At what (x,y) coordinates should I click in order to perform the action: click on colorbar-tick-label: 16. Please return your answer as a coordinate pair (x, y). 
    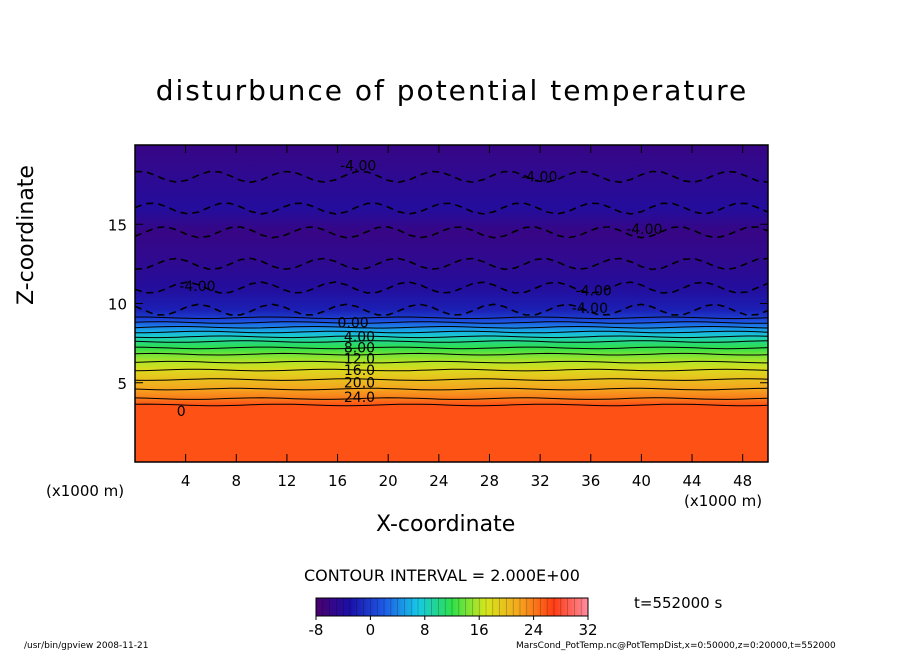
    Looking at the image, I should click on (479, 630).